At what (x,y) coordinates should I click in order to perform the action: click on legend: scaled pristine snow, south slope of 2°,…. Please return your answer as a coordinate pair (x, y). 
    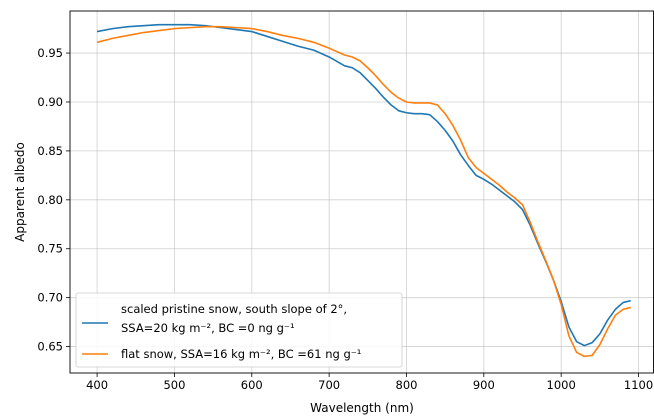
    Looking at the image, I should click on (239, 330).